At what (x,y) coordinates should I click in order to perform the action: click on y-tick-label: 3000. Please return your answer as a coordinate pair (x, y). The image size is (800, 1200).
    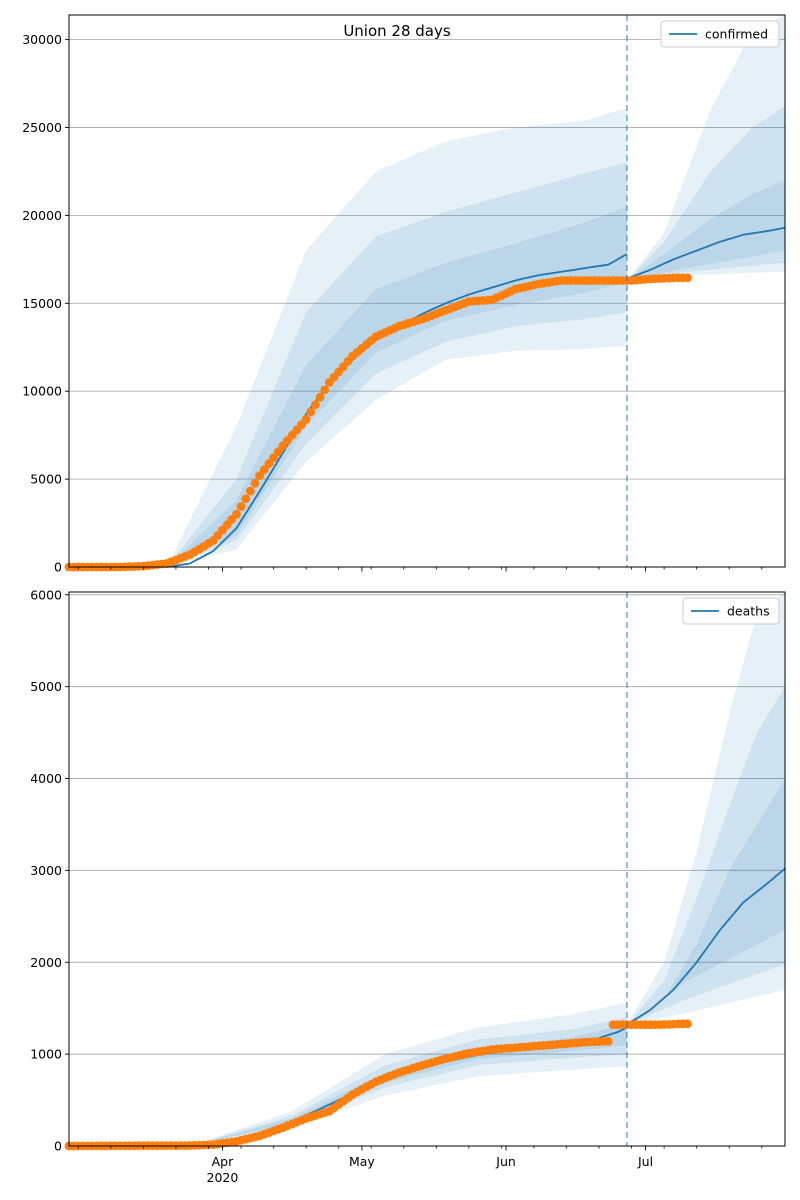
    Looking at the image, I should click on (46, 870).